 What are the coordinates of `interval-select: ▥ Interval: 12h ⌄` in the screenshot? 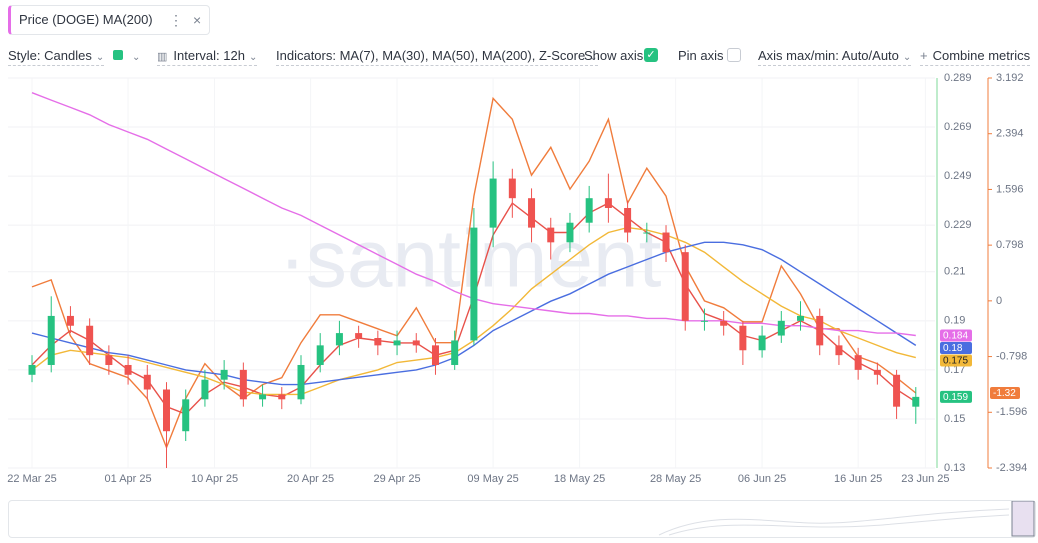 It's located at (207, 56).